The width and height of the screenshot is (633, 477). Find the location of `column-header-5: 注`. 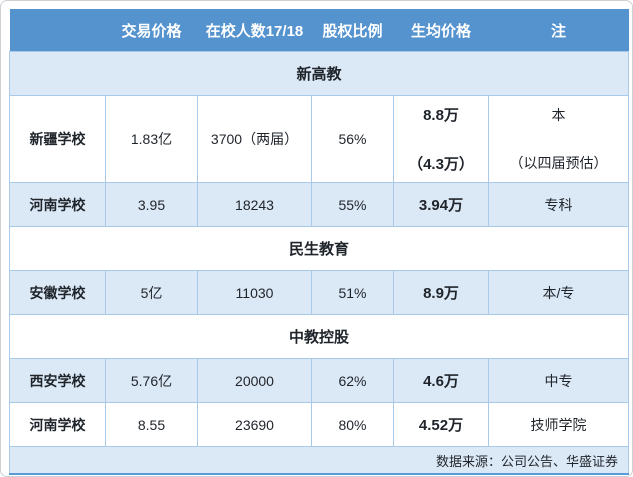

column-header-5: 注 is located at coordinates (558, 30).